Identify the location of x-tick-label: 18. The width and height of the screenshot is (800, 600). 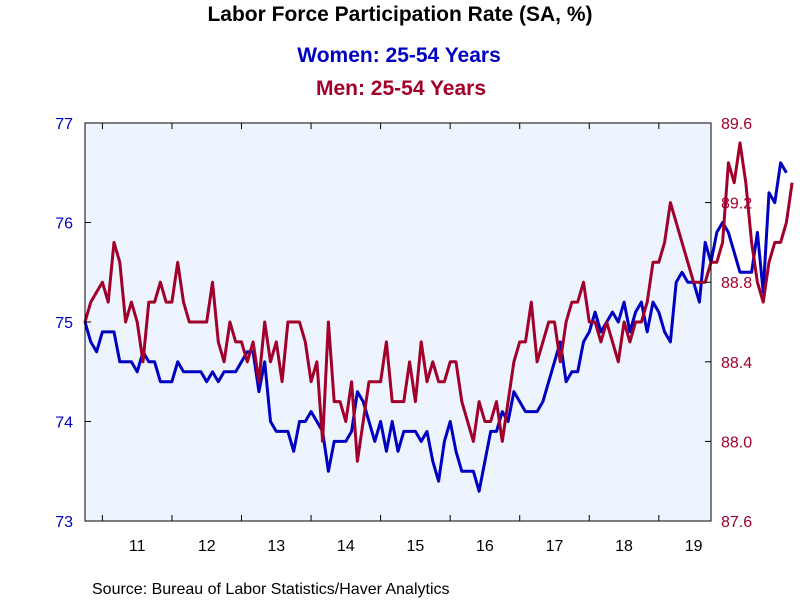
(624, 546).